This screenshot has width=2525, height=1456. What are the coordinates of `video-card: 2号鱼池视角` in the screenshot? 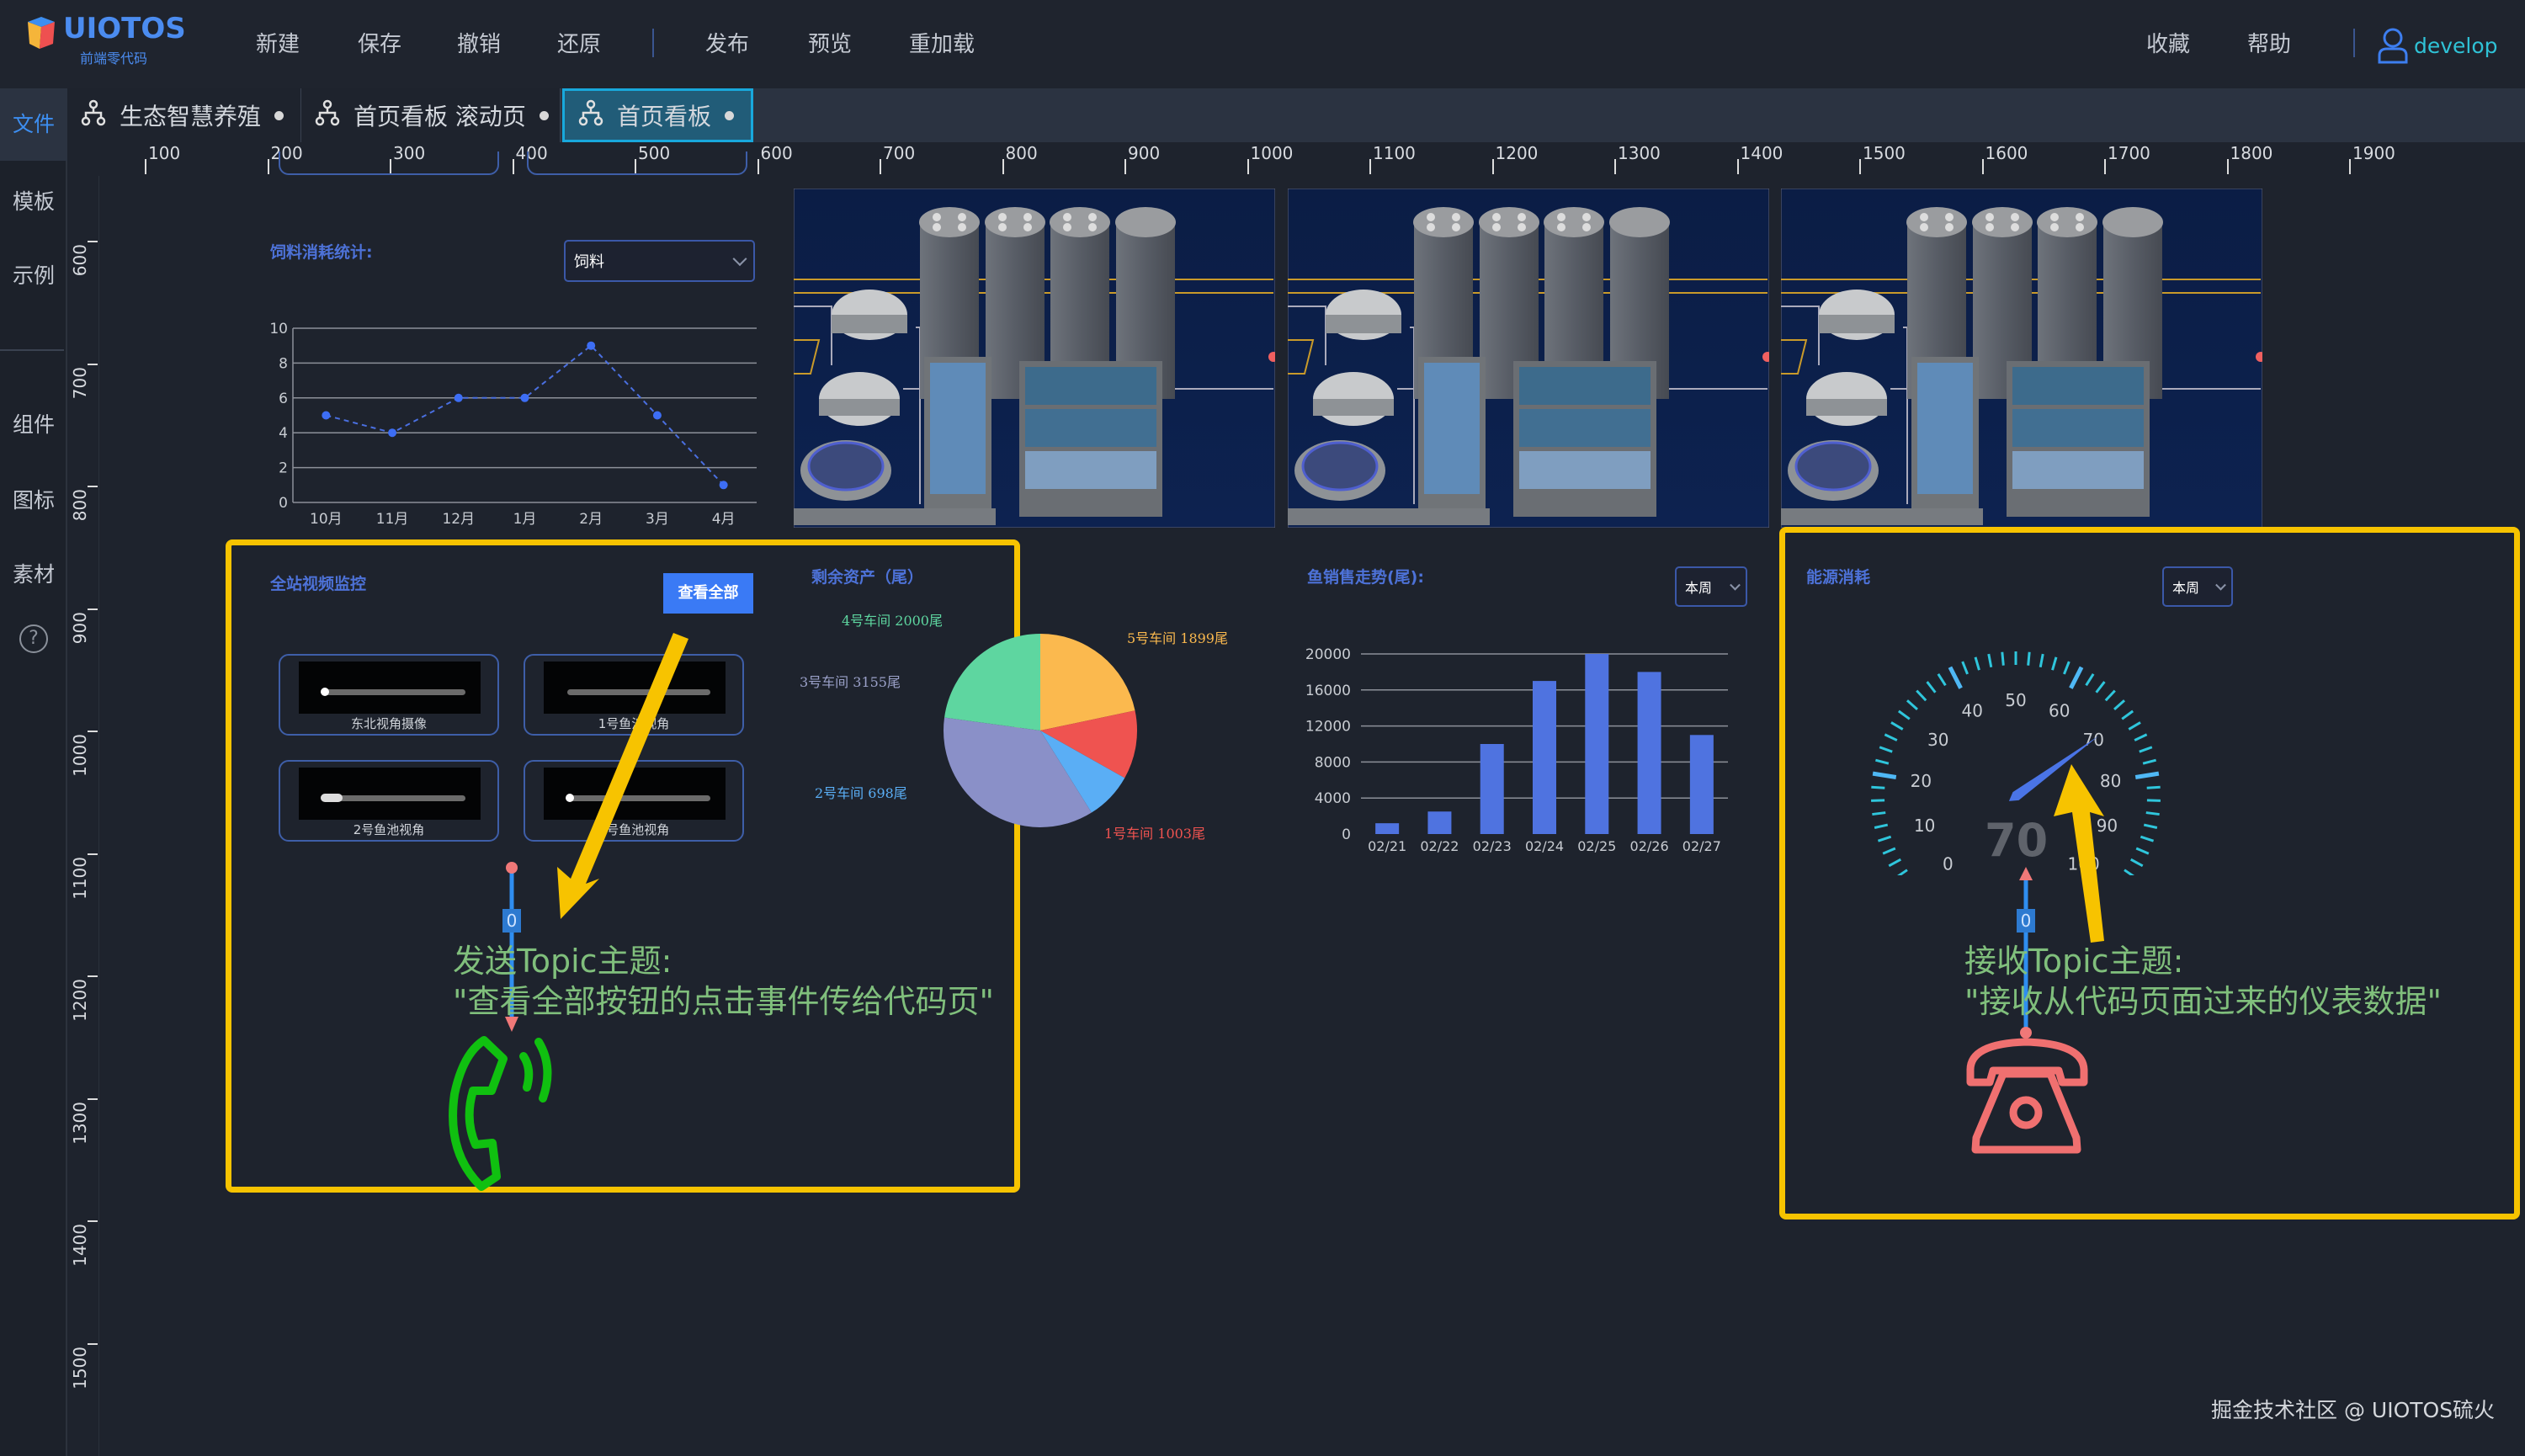 It's located at (389, 801).